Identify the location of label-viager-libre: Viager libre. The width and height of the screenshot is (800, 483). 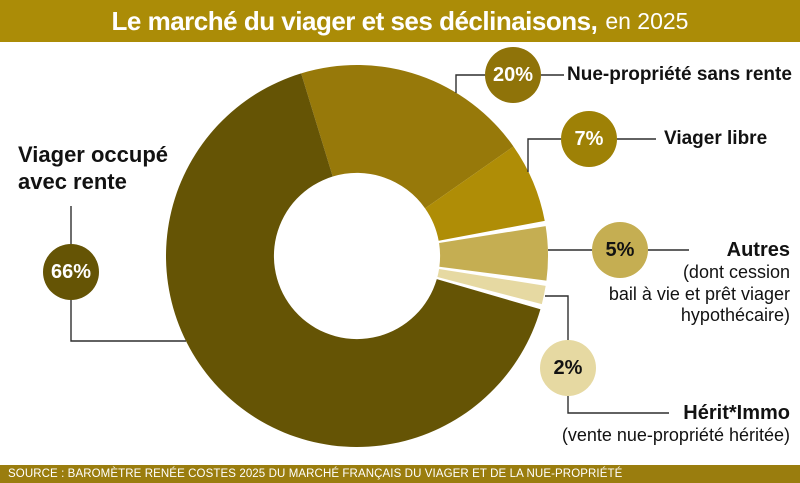
(716, 138).